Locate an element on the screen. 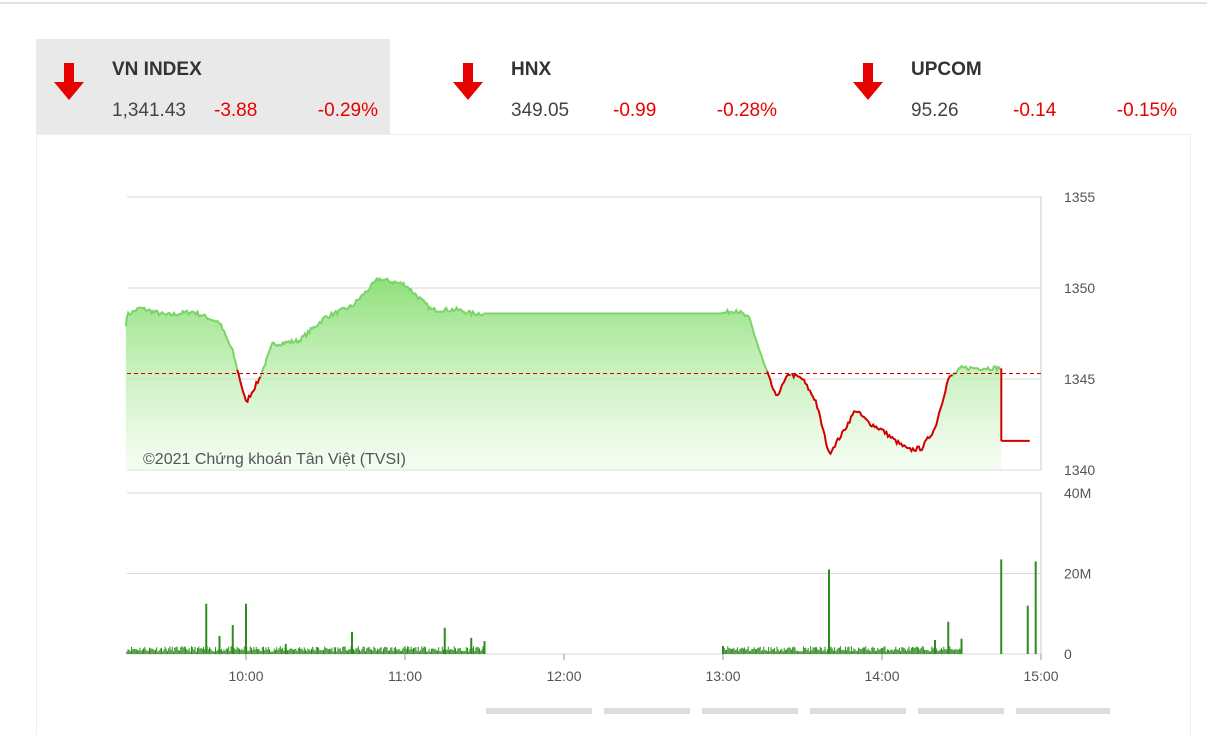 This screenshot has width=1207, height=735. time-tick-label: 14:00 is located at coordinates (881, 676).